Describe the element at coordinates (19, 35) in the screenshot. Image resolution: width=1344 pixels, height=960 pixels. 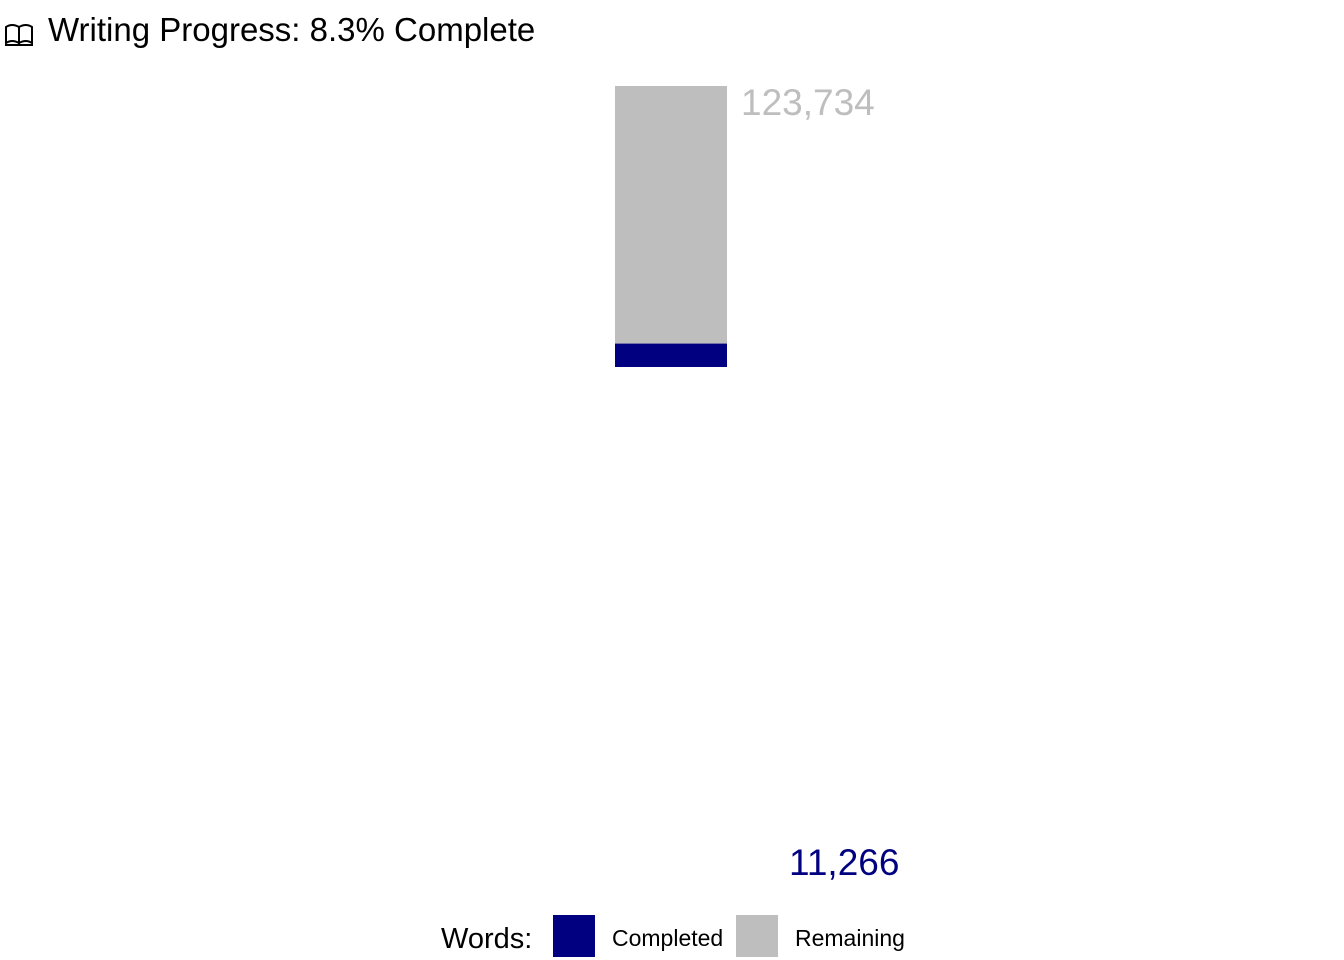
I see `book-icon` at that location.